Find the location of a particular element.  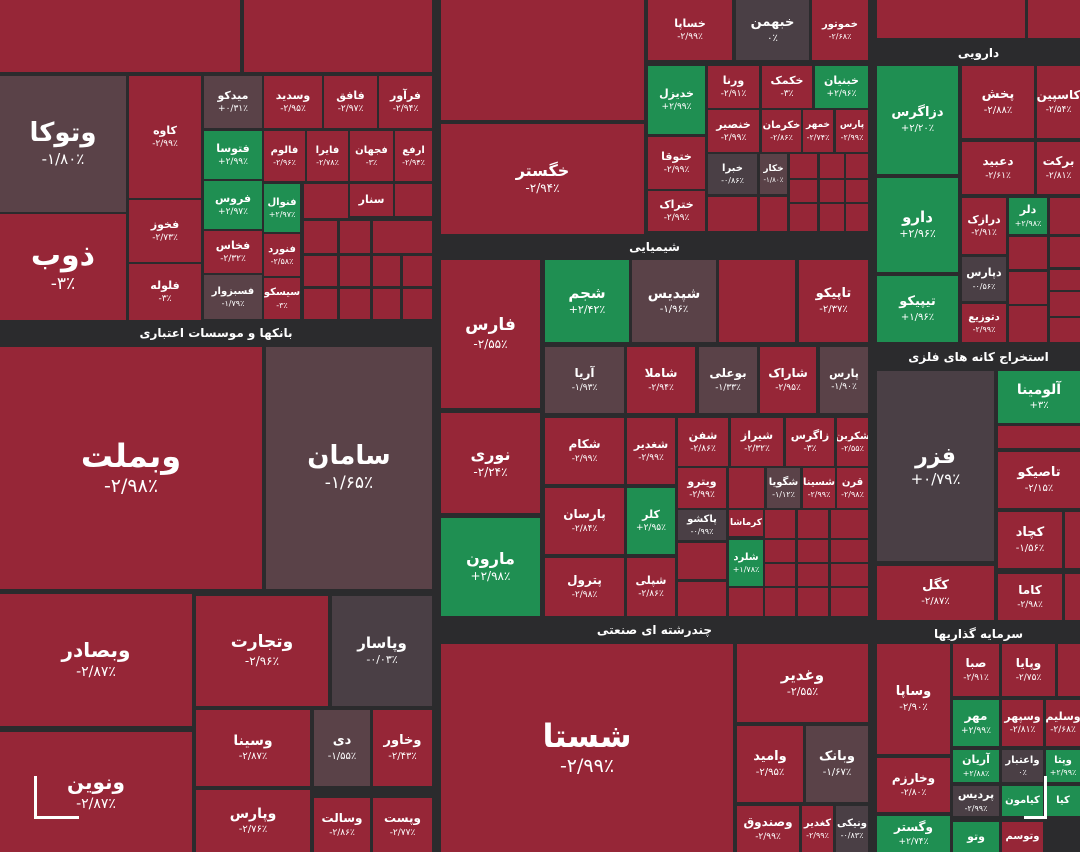

stock-tile-vsalim: وسلیم -۲/۶۸٪ is located at coordinates (1063, 723).